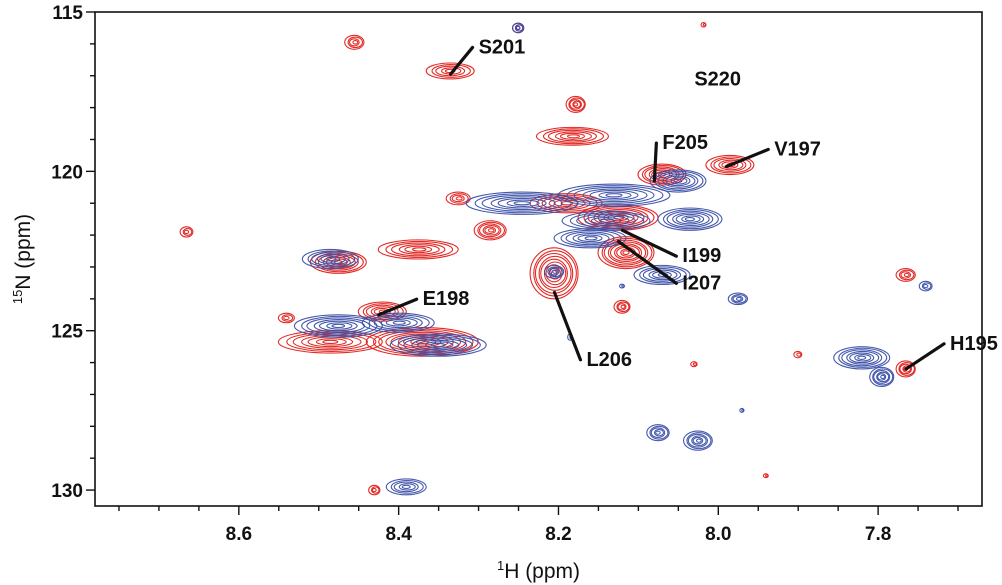 The height and width of the screenshot is (585, 1002). What do you see at coordinates (878, 534) in the screenshot?
I see `x-tick-label: 7.8` at bounding box center [878, 534].